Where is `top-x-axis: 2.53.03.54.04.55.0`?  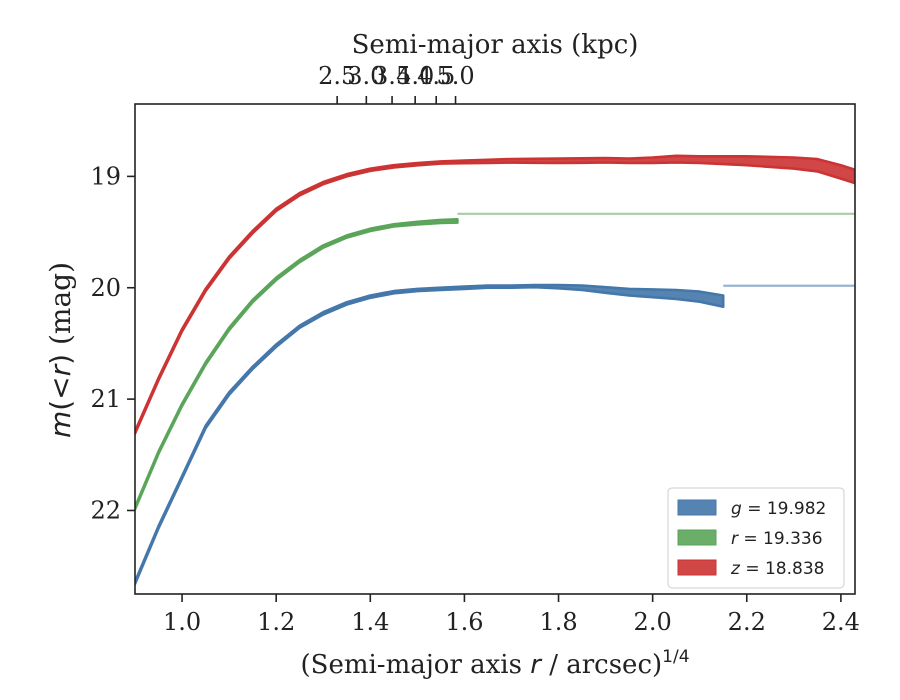
top-x-axis: 2.53.03.54.04.55.0 is located at coordinates (396, 83).